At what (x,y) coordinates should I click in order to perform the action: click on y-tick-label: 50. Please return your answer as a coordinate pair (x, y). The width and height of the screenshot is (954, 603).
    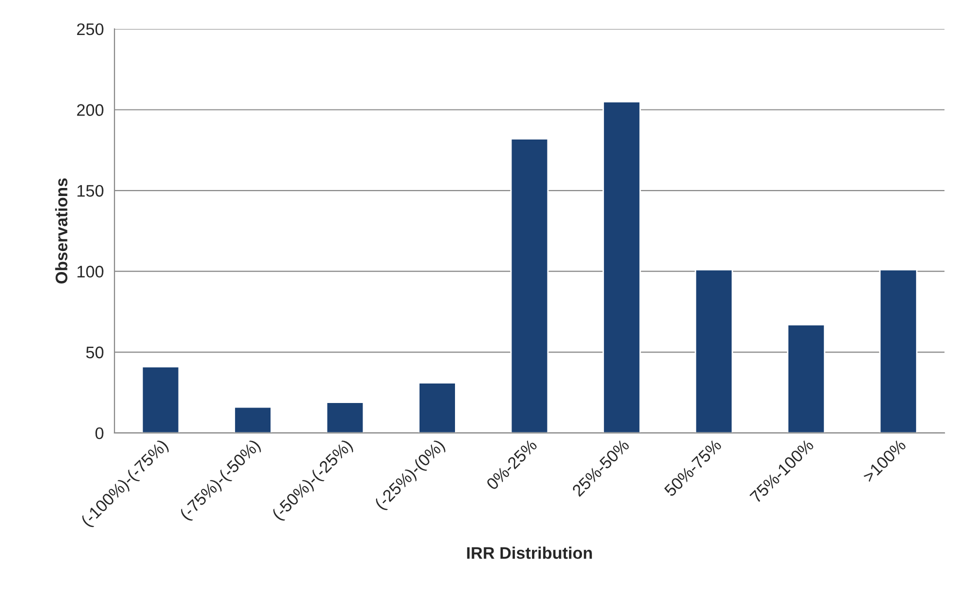
    Looking at the image, I should click on (95, 352).